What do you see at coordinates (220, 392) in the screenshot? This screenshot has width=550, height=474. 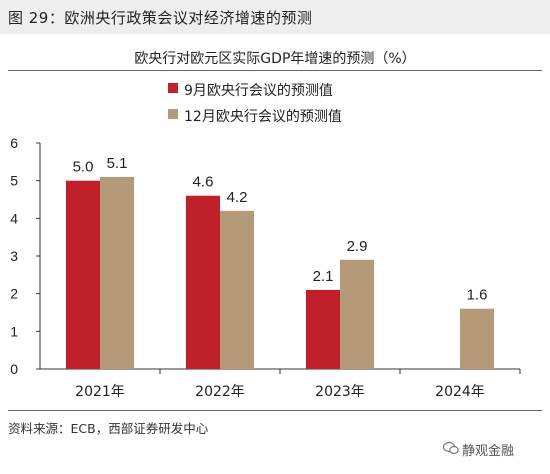 I see `x-tick-label: 2022年` at bounding box center [220, 392].